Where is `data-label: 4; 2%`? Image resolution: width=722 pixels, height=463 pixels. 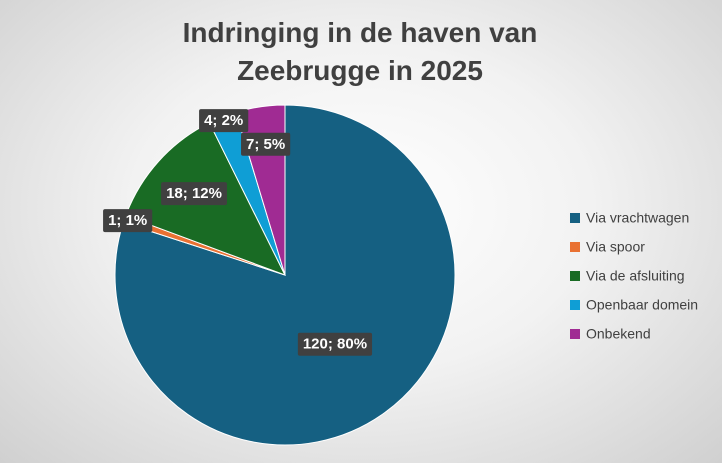 data-label: 4; 2% is located at coordinates (223, 120).